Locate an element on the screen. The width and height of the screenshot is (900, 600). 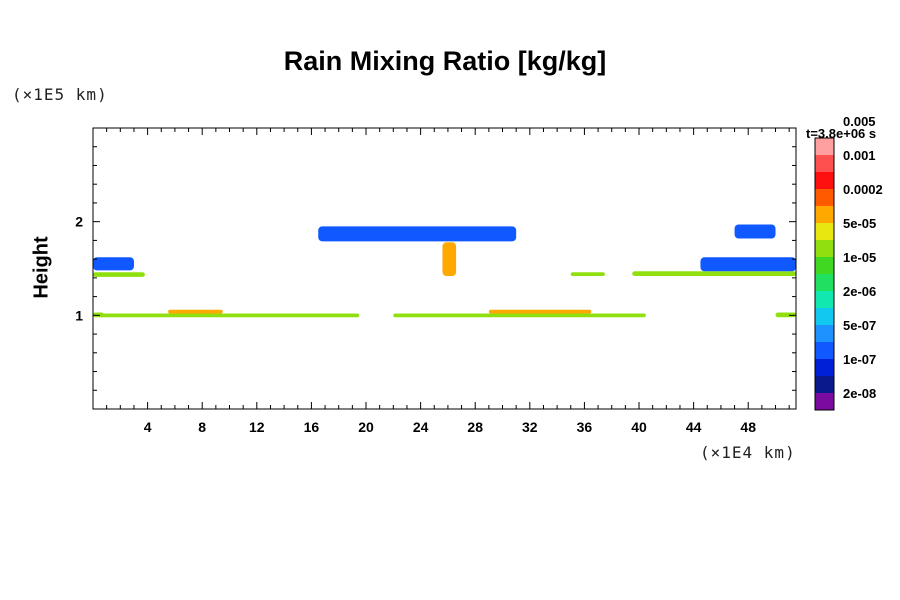
x-axis-unit: (×1E4 km) is located at coordinates (748, 452).